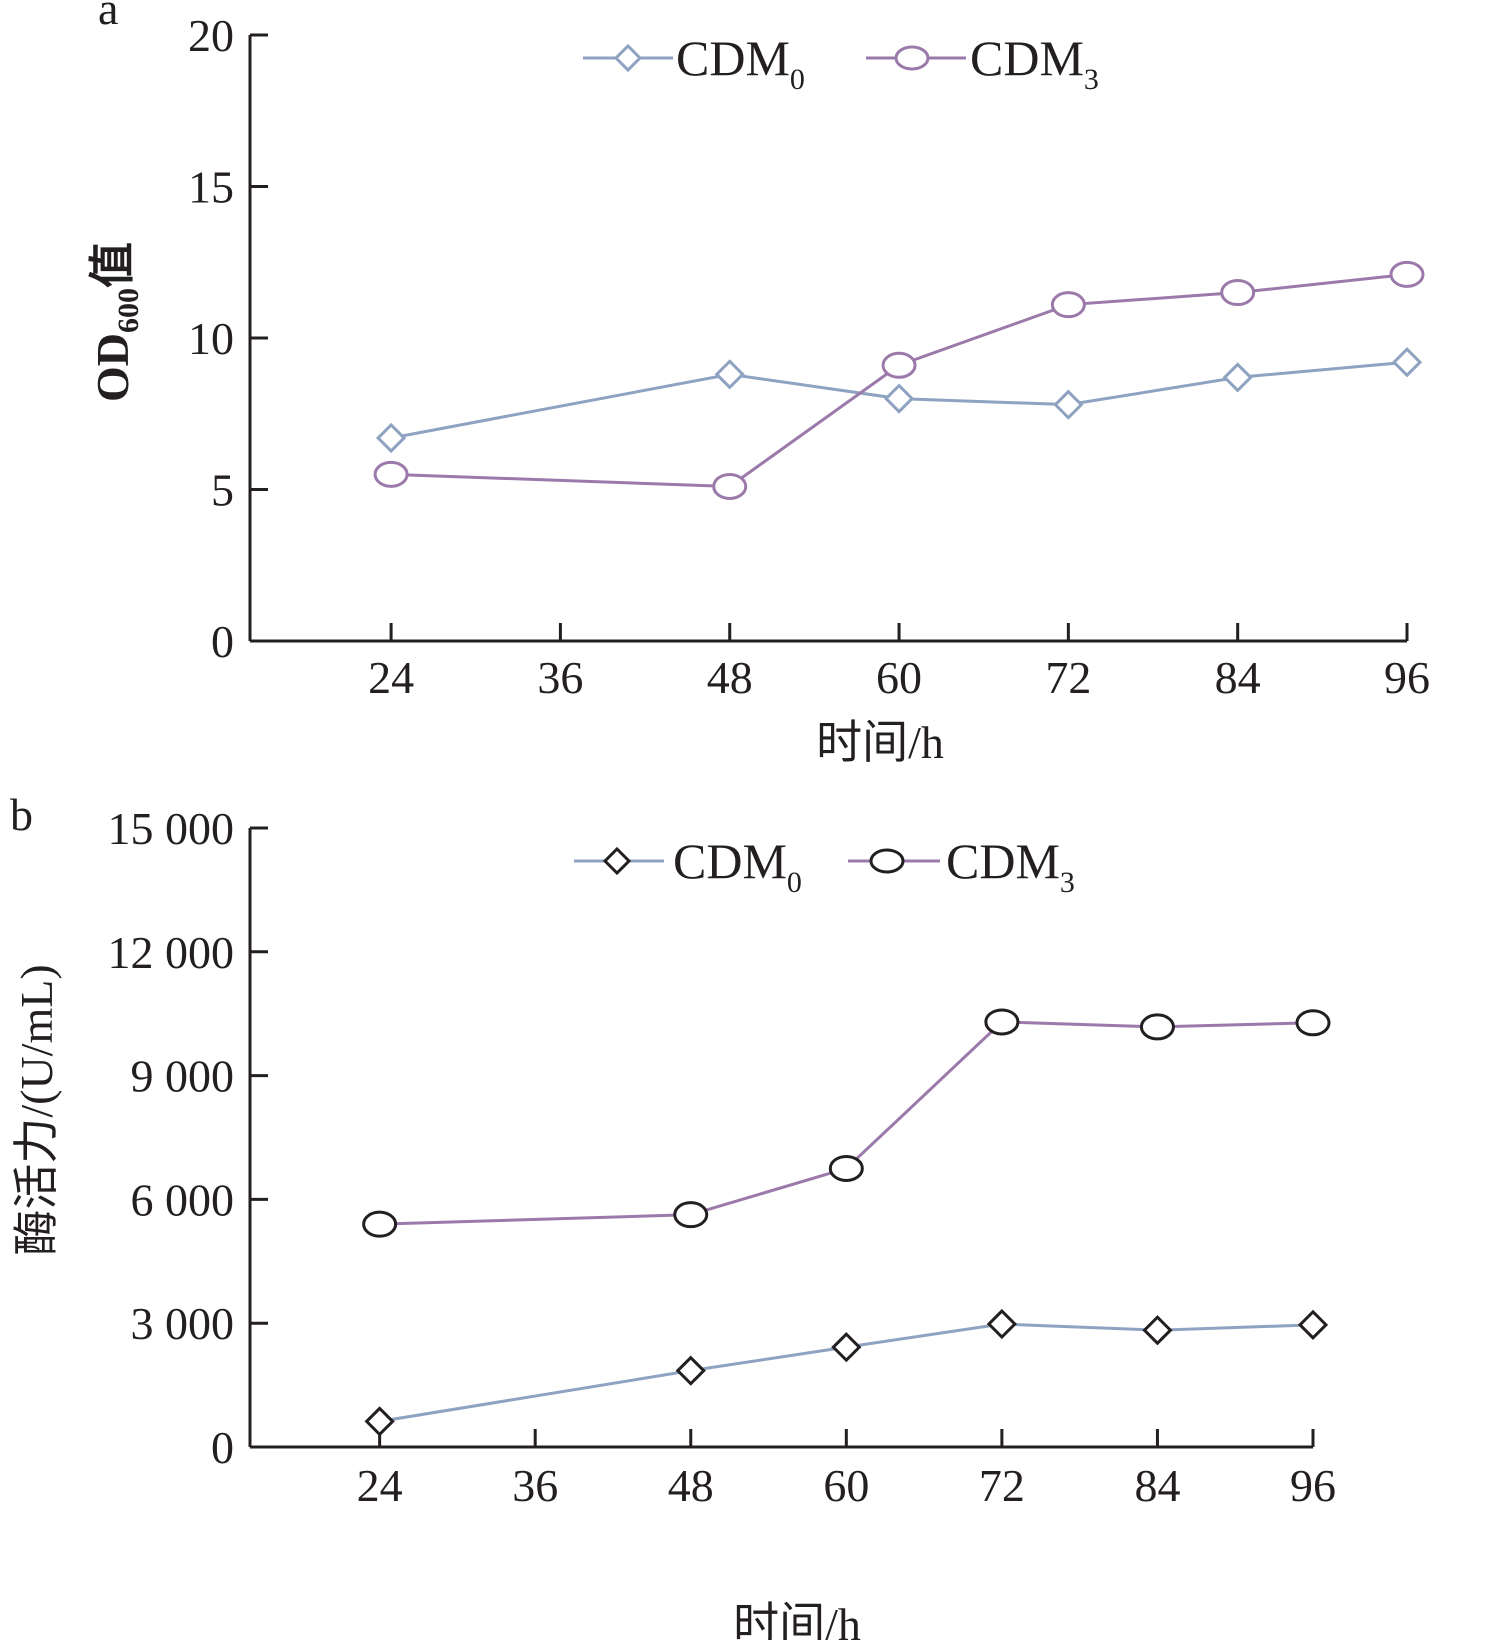  Describe the element at coordinates (211, 338) in the screenshot. I see `y-tick-label: 10` at that location.